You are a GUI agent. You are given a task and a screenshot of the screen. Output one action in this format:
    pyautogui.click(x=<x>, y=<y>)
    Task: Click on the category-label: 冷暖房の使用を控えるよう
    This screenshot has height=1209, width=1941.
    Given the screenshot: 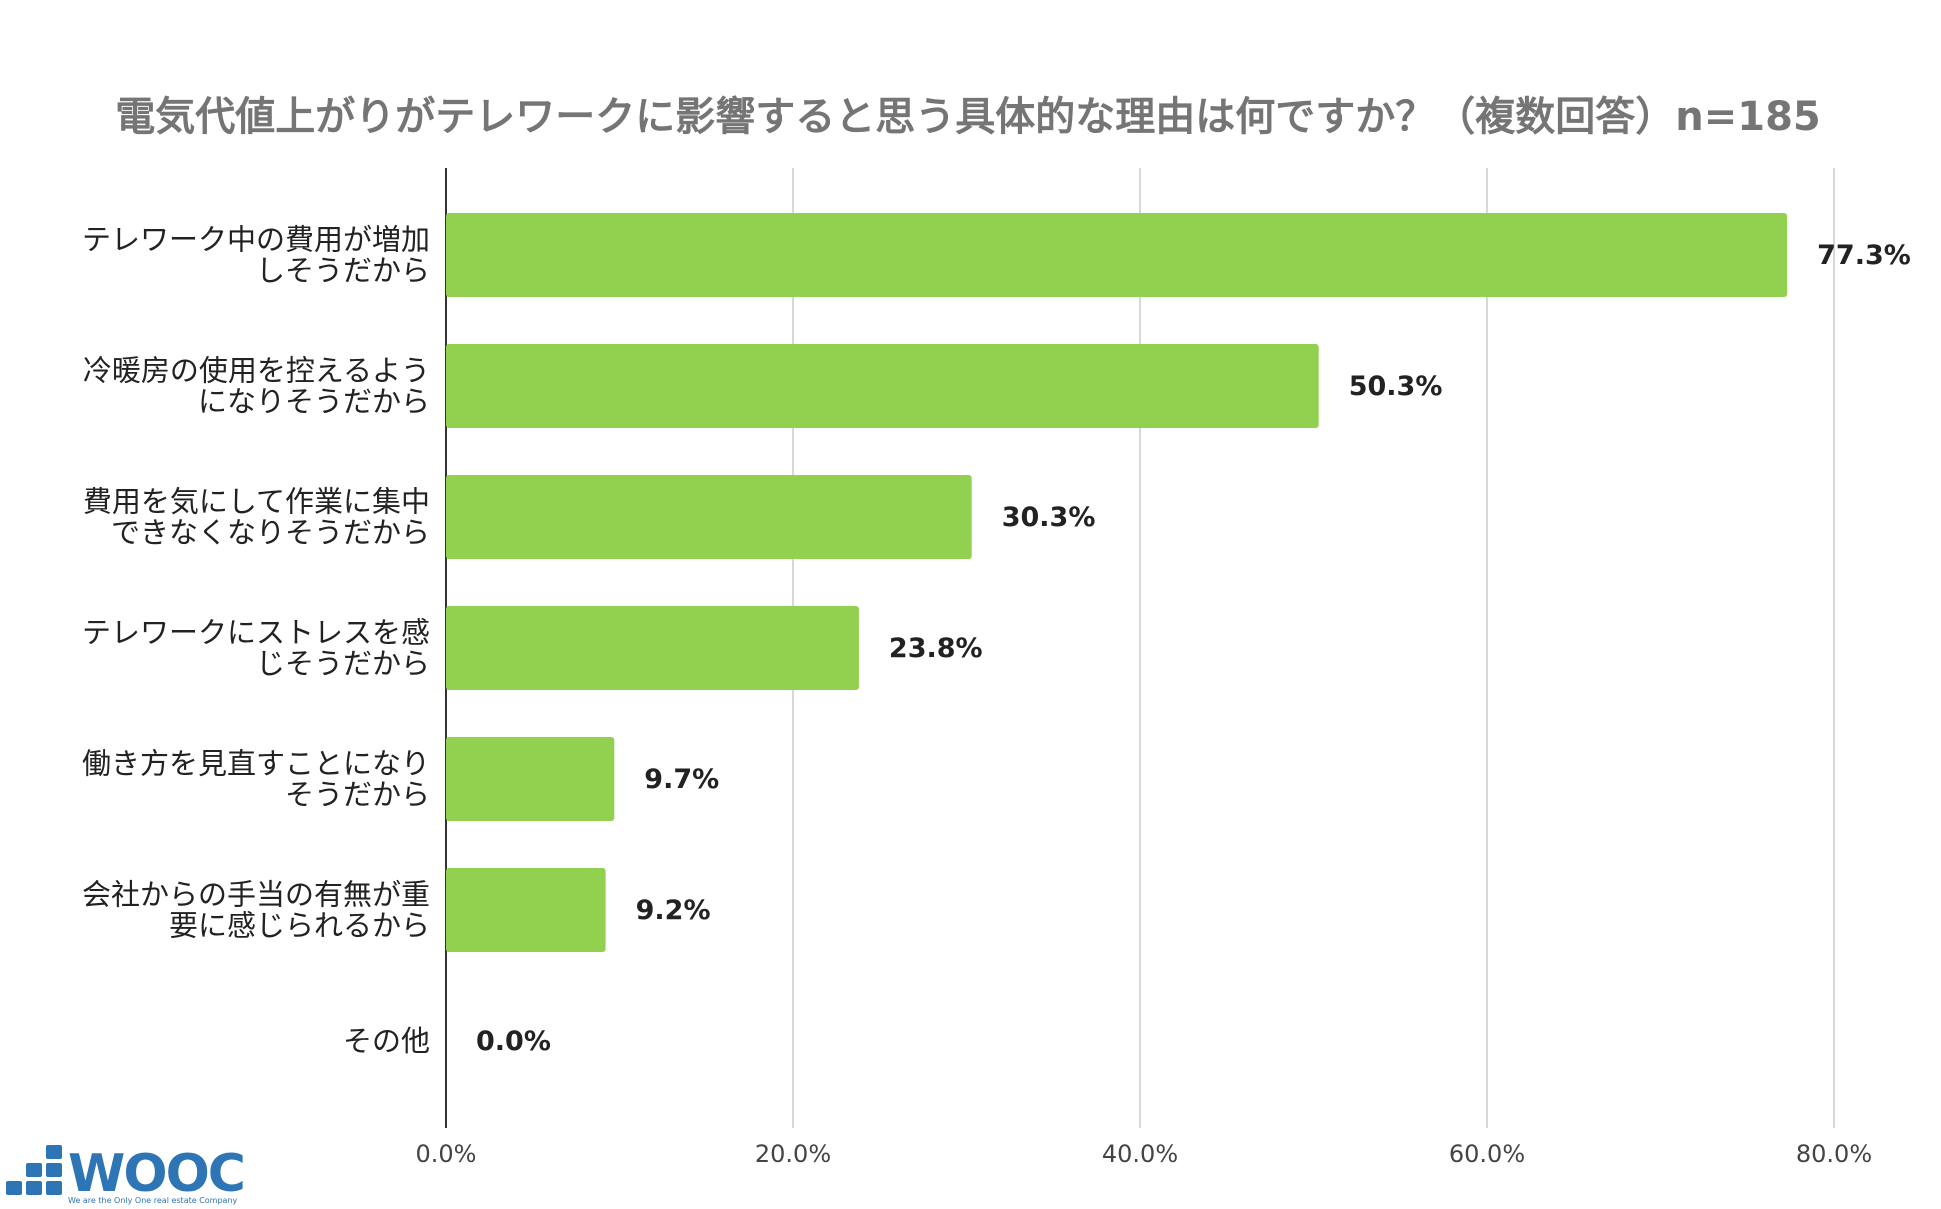 What is the action you would take?
    pyautogui.click(x=256, y=371)
    